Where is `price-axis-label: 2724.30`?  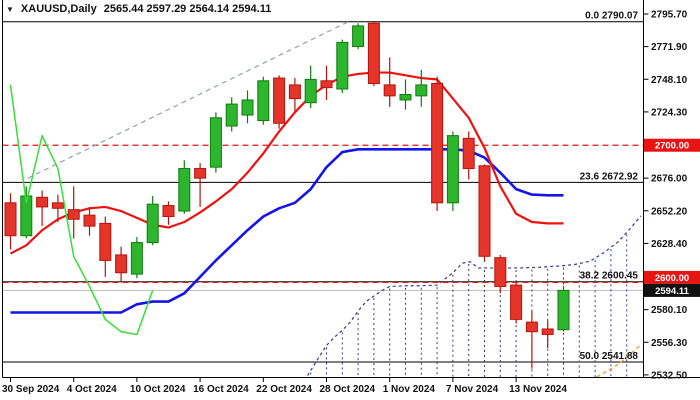
price-axis-label: 2724.30 is located at coordinates (669, 112).